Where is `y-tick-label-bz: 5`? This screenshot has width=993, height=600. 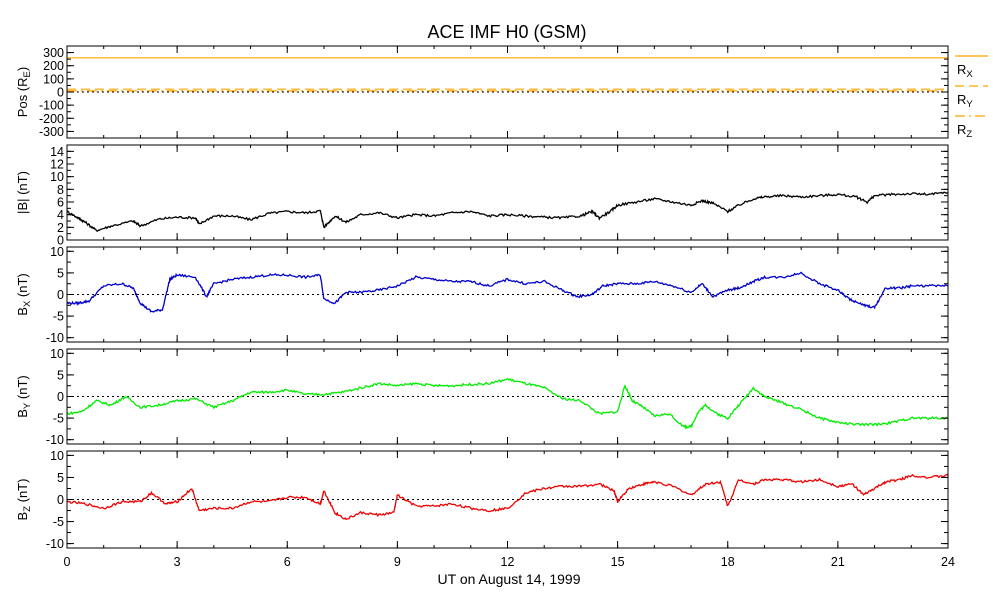
y-tick-label-bz: 5 is located at coordinates (60, 478).